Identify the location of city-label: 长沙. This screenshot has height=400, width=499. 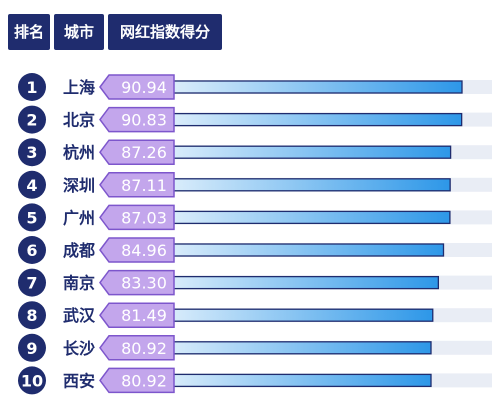
(79, 348).